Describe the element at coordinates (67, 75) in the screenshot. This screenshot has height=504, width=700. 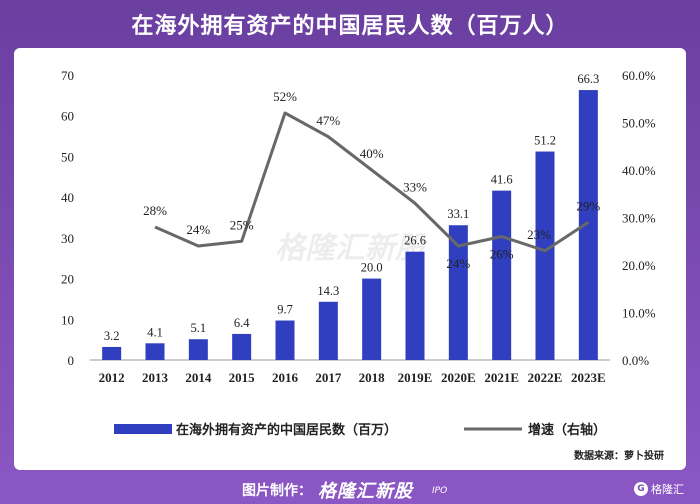
I see `y-tick-label: 70` at that location.